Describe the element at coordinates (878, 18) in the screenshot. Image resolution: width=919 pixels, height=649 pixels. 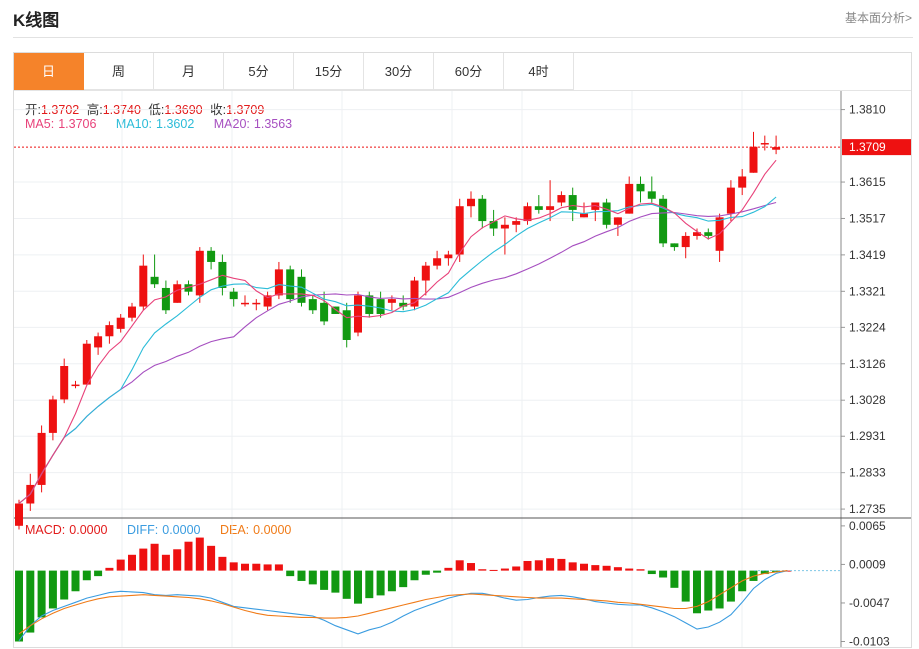
I see `fundamental-analysis-link: 基本面分析>` at that location.